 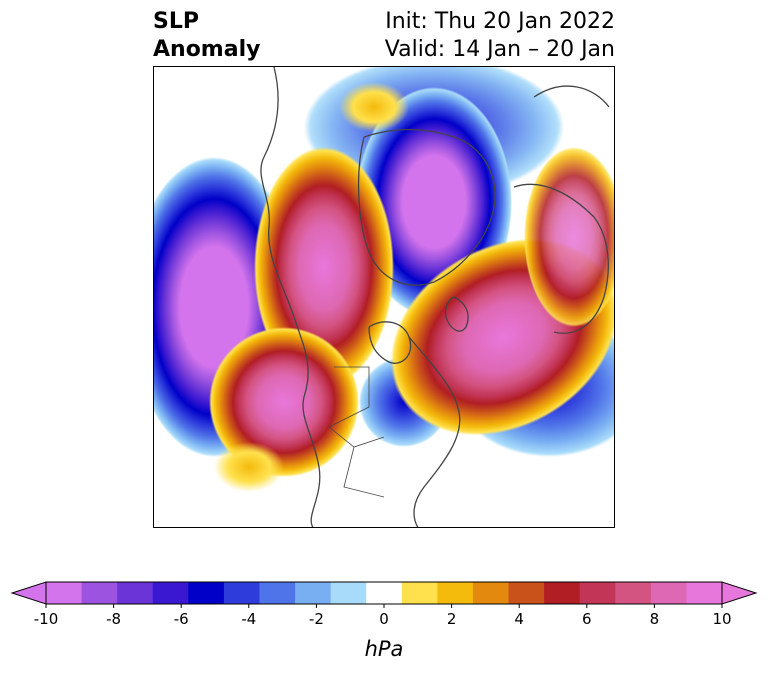 What do you see at coordinates (249, 467) in the screenshot?
I see `se-pacific-high` at bounding box center [249, 467].